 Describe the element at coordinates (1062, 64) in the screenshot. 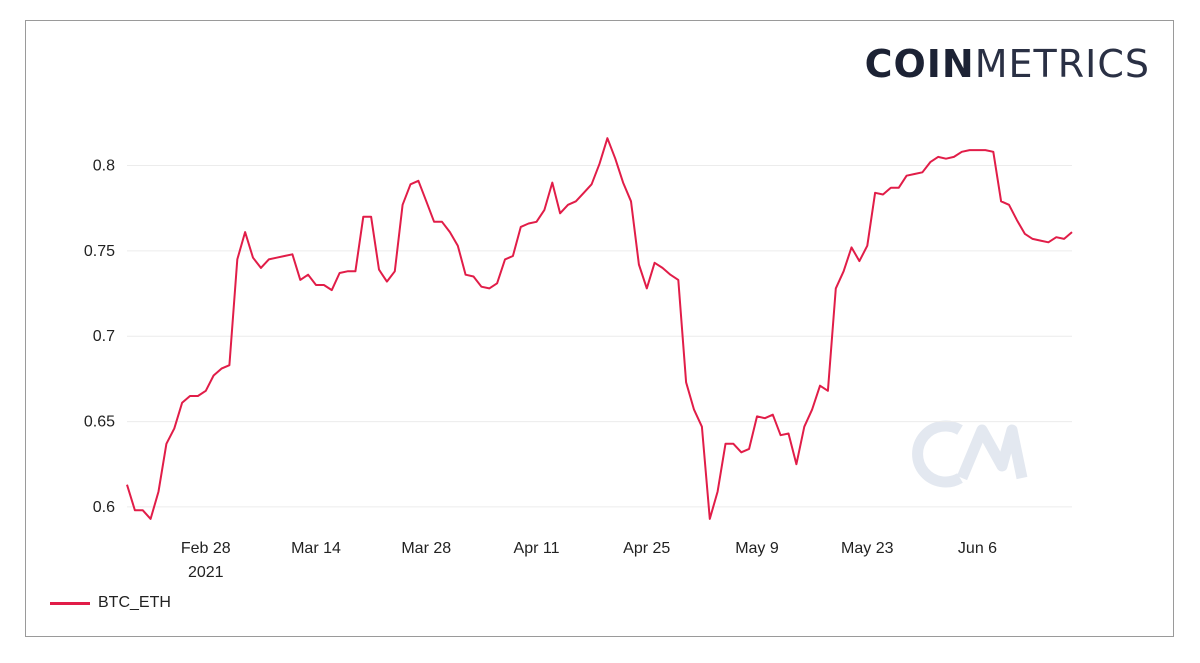

I see `logo-light-text: METRICS` at that location.